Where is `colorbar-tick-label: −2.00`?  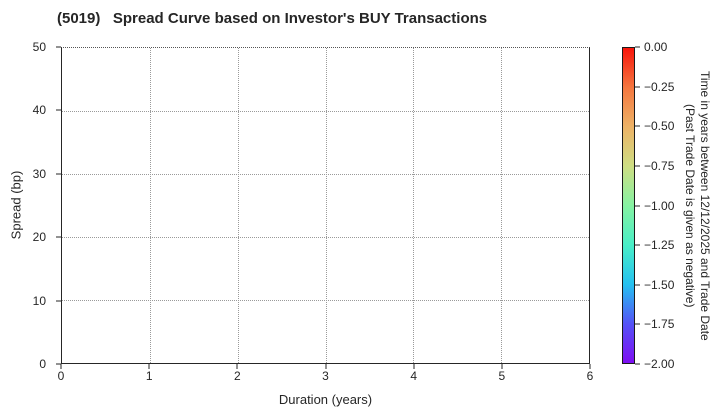 colorbar-tick-label: −2.00 is located at coordinates (659, 364).